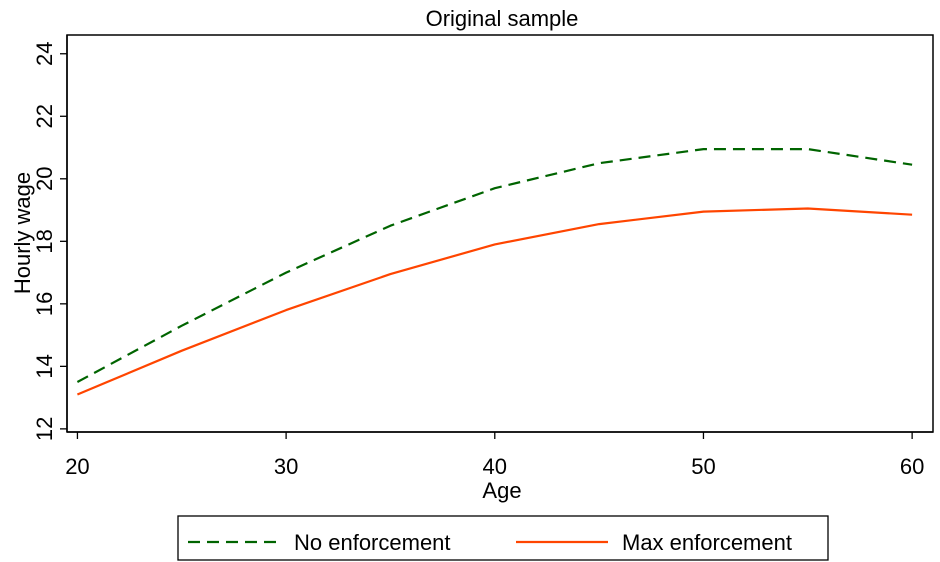 The height and width of the screenshot is (562, 940). I want to click on chart-title: Original sample, so click(502, 18).